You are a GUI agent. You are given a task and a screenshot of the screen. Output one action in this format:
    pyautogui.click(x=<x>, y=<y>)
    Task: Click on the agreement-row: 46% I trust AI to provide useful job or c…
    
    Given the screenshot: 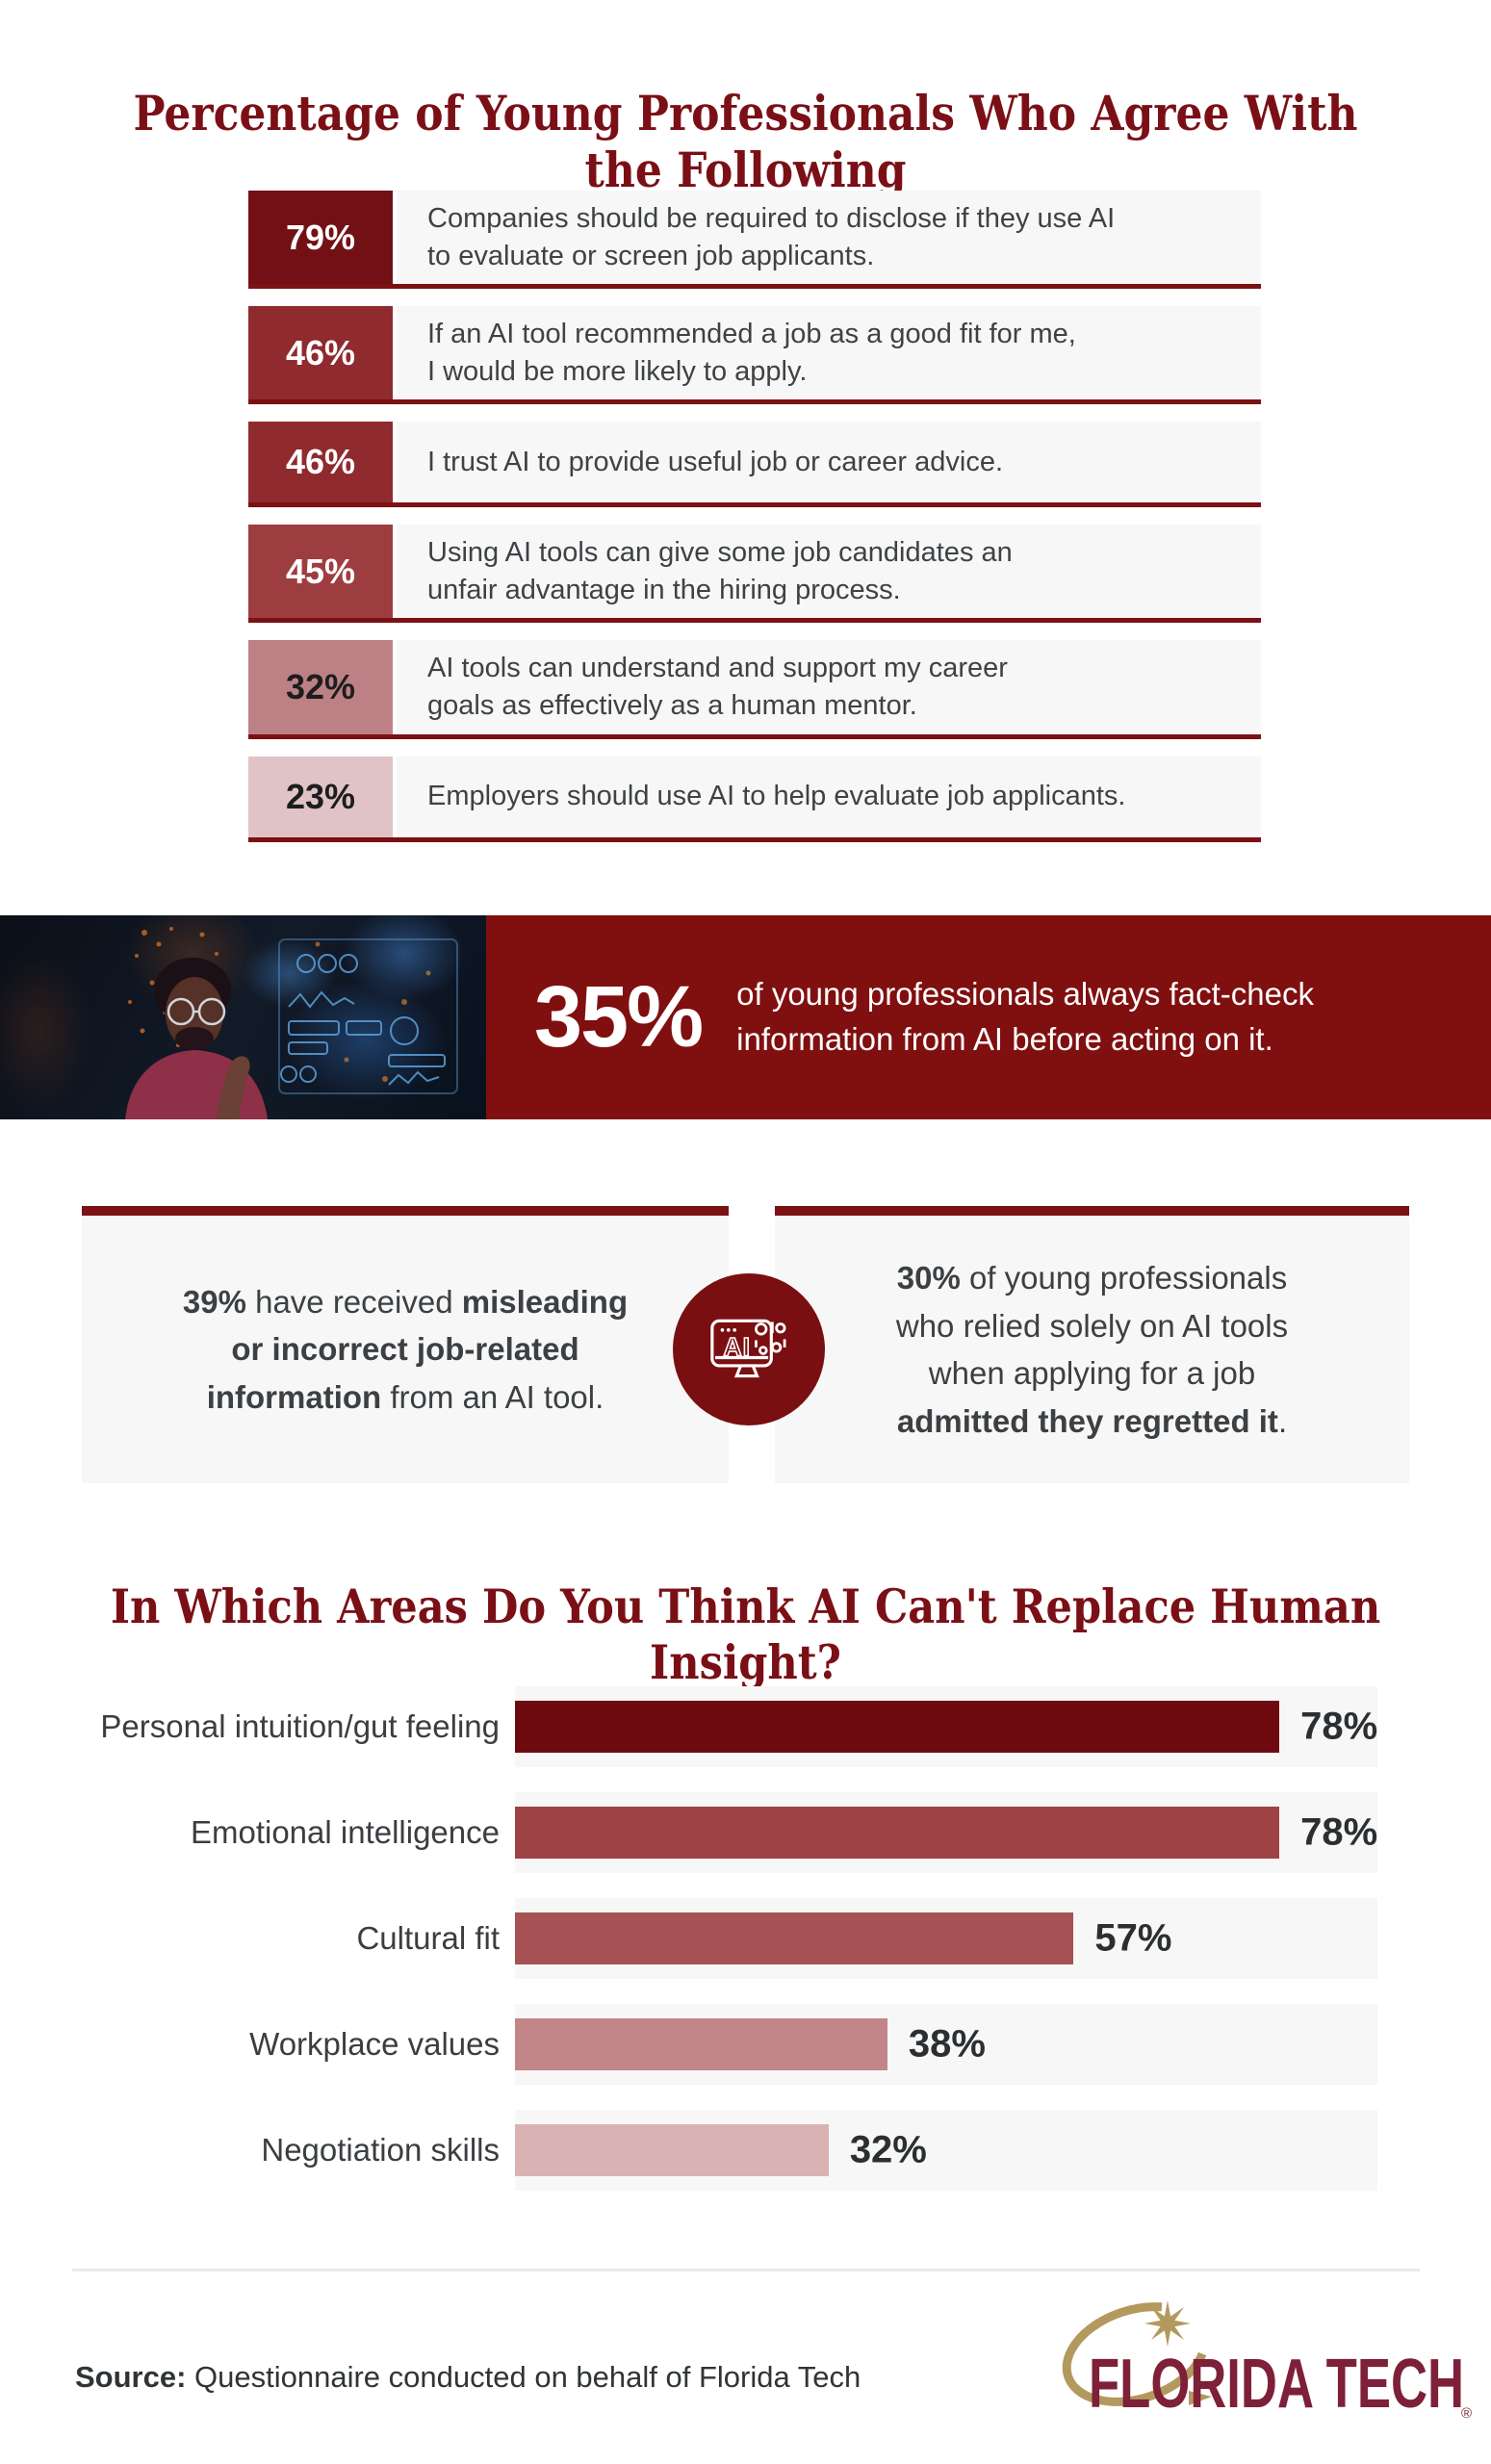 What is the action you would take?
    pyautogui.click(x=754, y=465)
    